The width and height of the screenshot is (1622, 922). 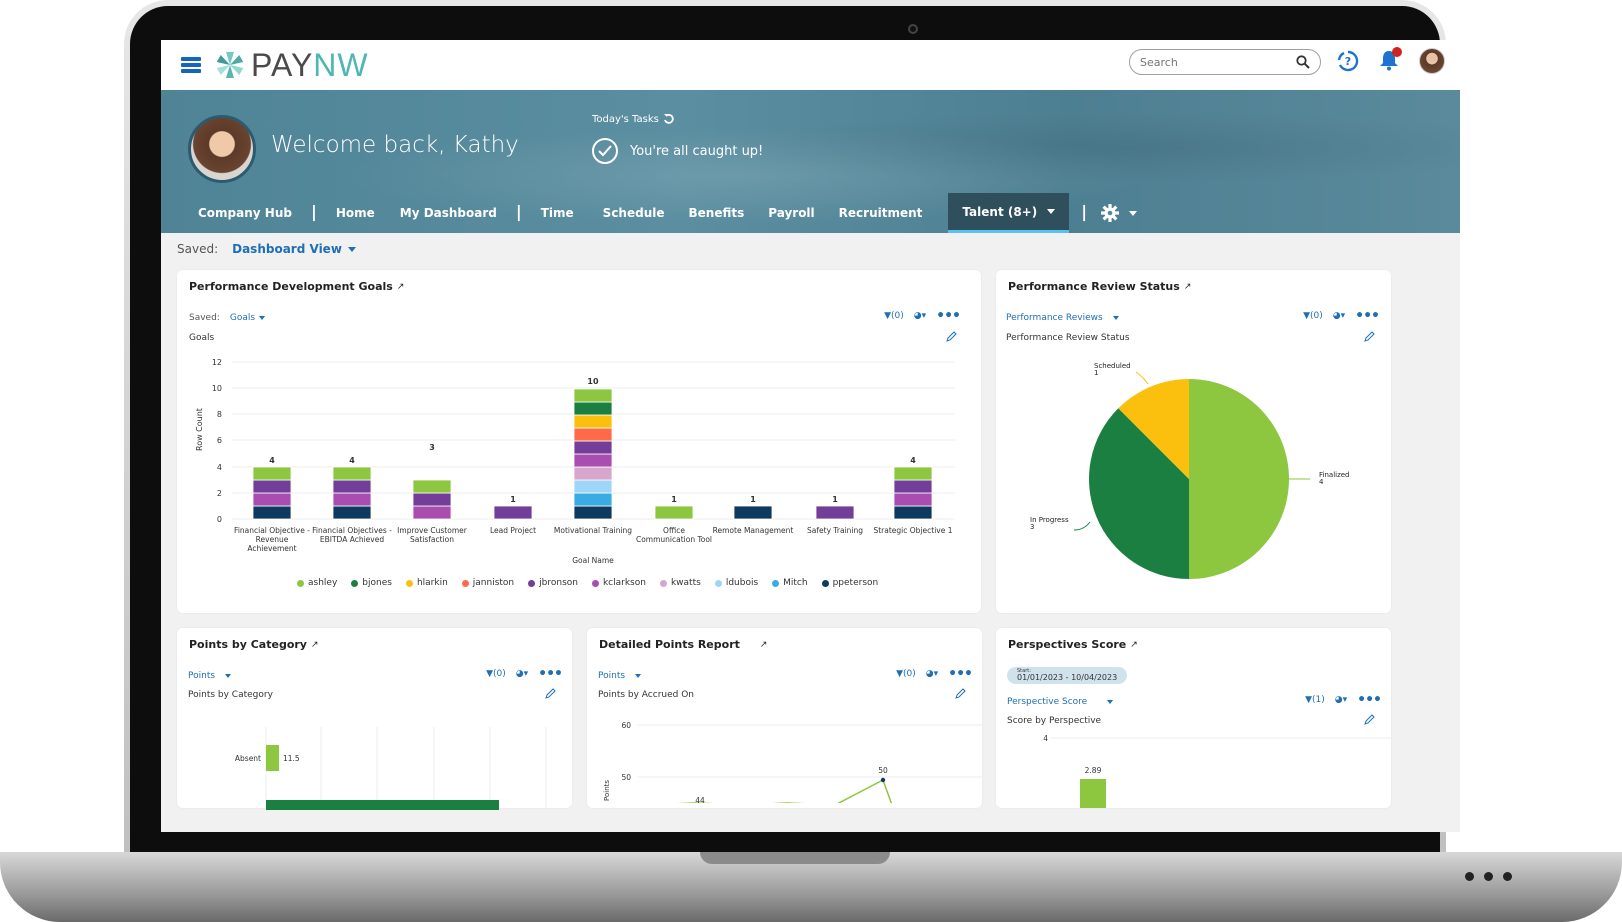 I want to click on legend-item: kwatts, so click(x=680, y=583).